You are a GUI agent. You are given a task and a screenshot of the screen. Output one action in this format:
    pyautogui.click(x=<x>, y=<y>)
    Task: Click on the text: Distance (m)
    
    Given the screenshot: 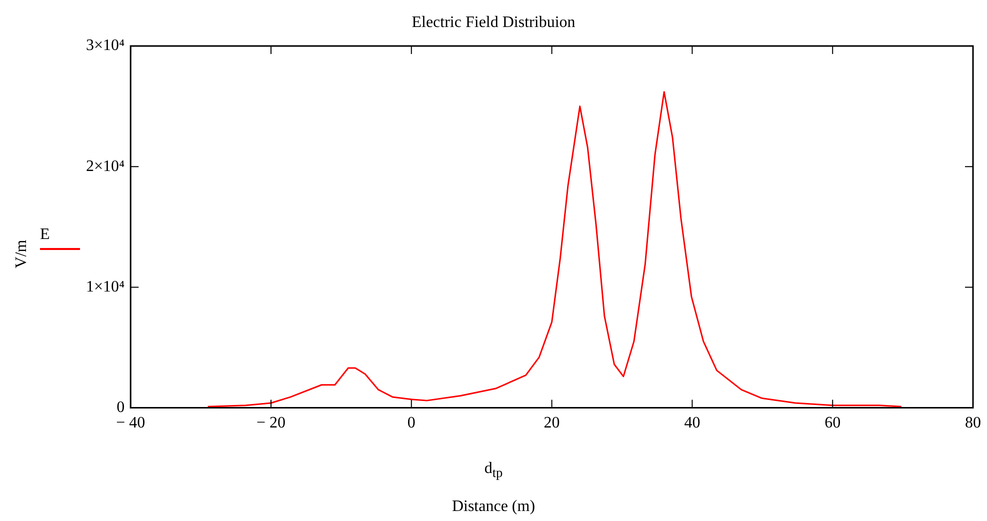 What is the action you would take?
    pyautogui.click(x=493, y=507)
    